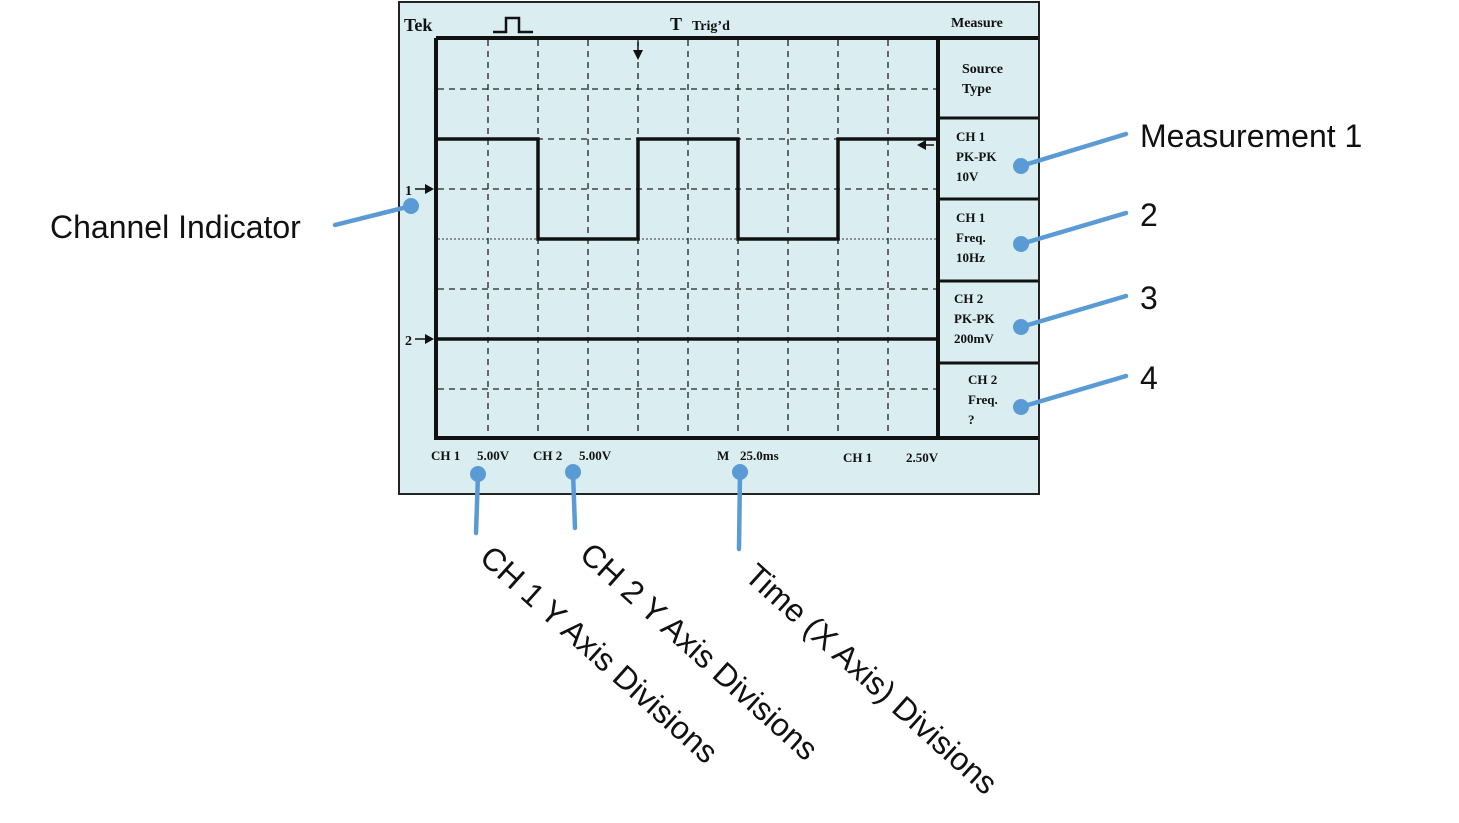 This screenshot has width=1459, height=823. Describe the element at coordinates (638, 51) in the screenshot. I see `trigger-position-arrow-icon` at that location.